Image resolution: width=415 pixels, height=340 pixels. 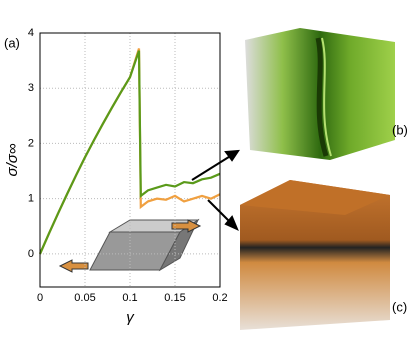 What do you see at coordinates (31, 199) in the screenshot?
I see `y-tick-label: 1` at bounding box center [31, 199].